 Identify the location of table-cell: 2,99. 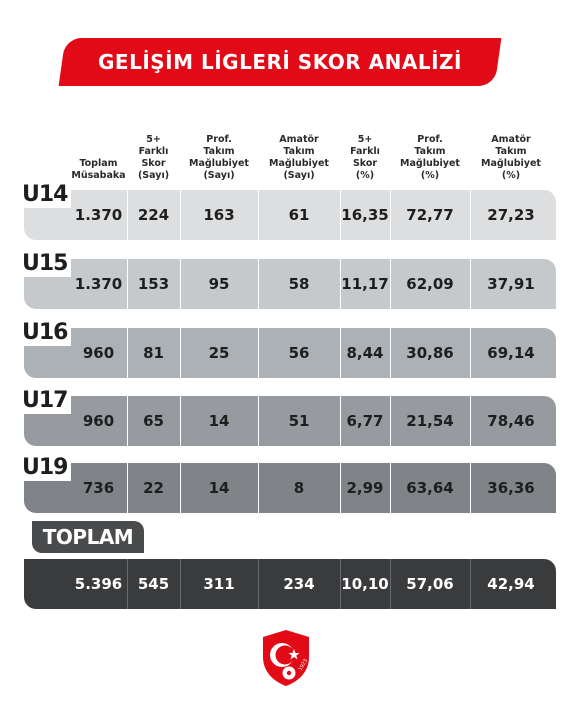
(365, 488).